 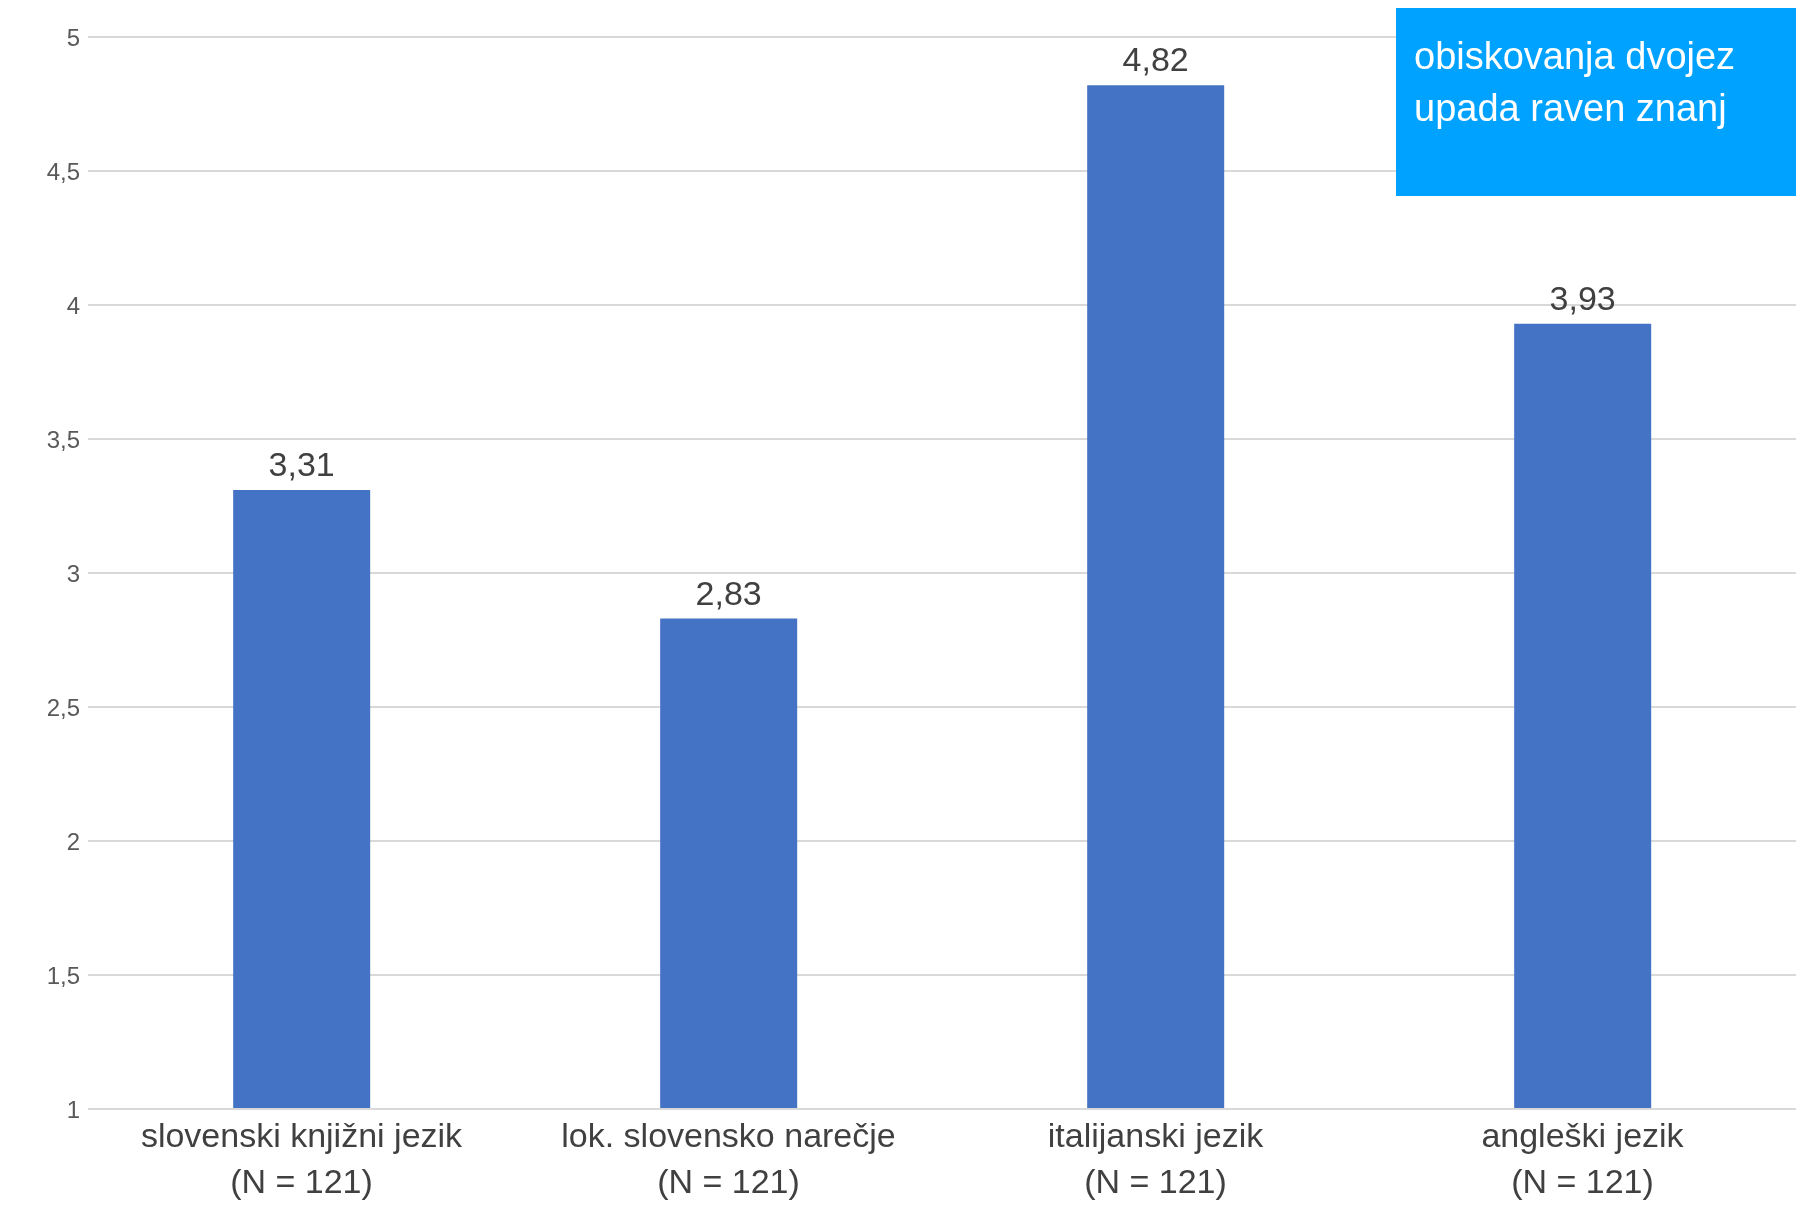 What do you see at coordinates (73, 37) in the screenshot?
I see `y-tick-label: 5` at bounding box center [73, 37].